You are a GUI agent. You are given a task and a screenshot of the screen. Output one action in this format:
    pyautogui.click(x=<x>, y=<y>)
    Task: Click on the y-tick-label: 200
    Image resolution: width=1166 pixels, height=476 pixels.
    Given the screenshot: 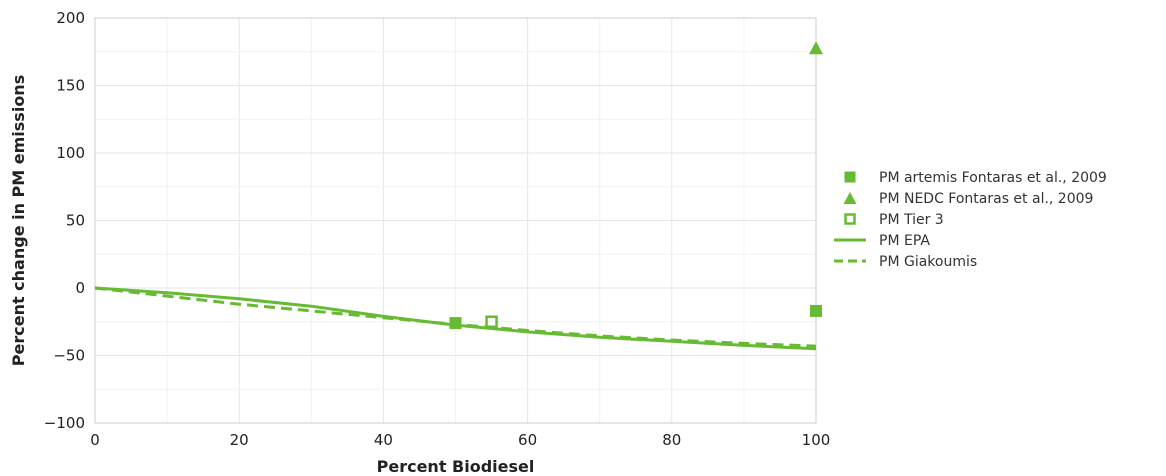 What is the action you would take?
    pyautogui.click(x=70, y=18)
    